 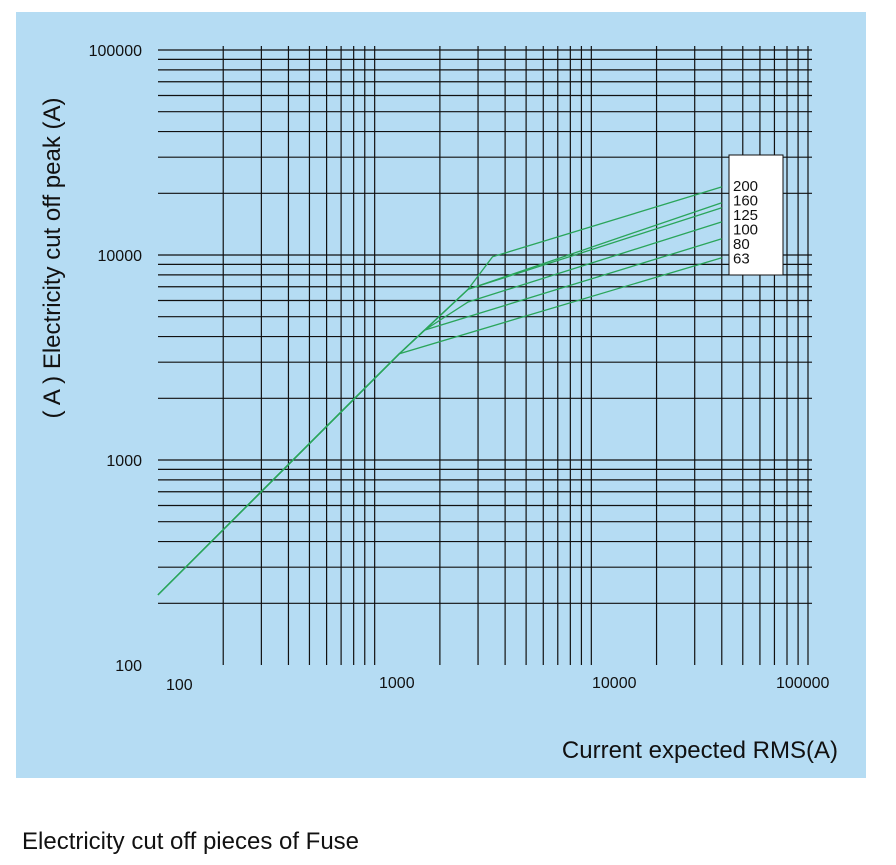 What do you see at coordinates (115, 359) in the screenshot?
I see `y-tick-labels: 100 1000 10000 100000` at bounding box center [115, 359].